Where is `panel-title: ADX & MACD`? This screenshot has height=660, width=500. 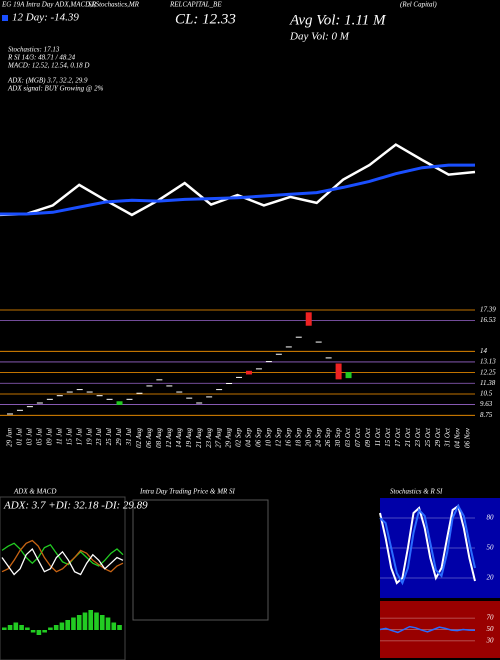
panel-title: ADX & MACD is located at coordinates (34, 492).